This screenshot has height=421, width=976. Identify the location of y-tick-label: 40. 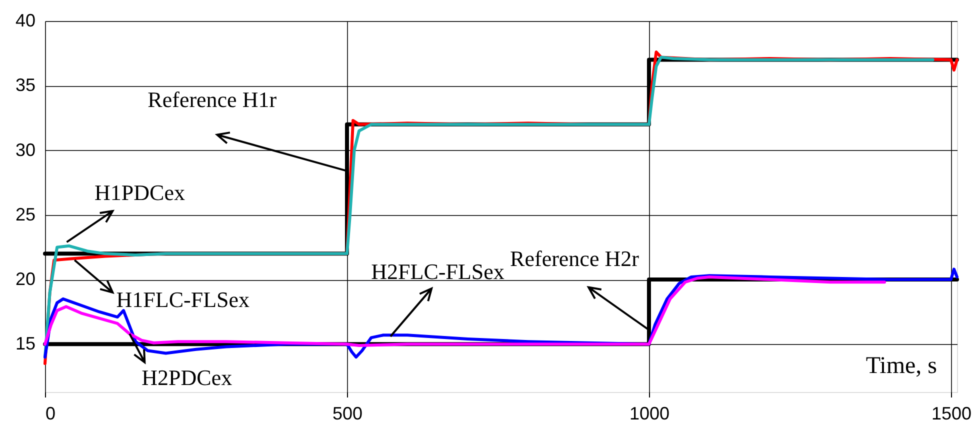
(25, 20).